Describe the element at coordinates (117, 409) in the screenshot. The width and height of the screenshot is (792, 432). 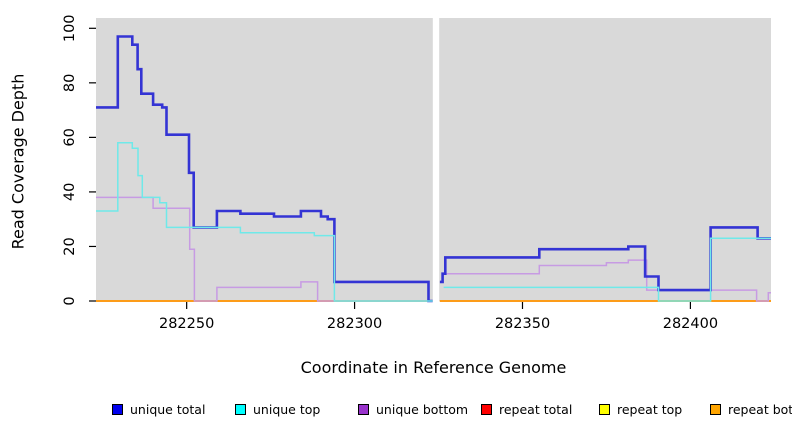
I see `legend-swatch-unique-total` at that location.